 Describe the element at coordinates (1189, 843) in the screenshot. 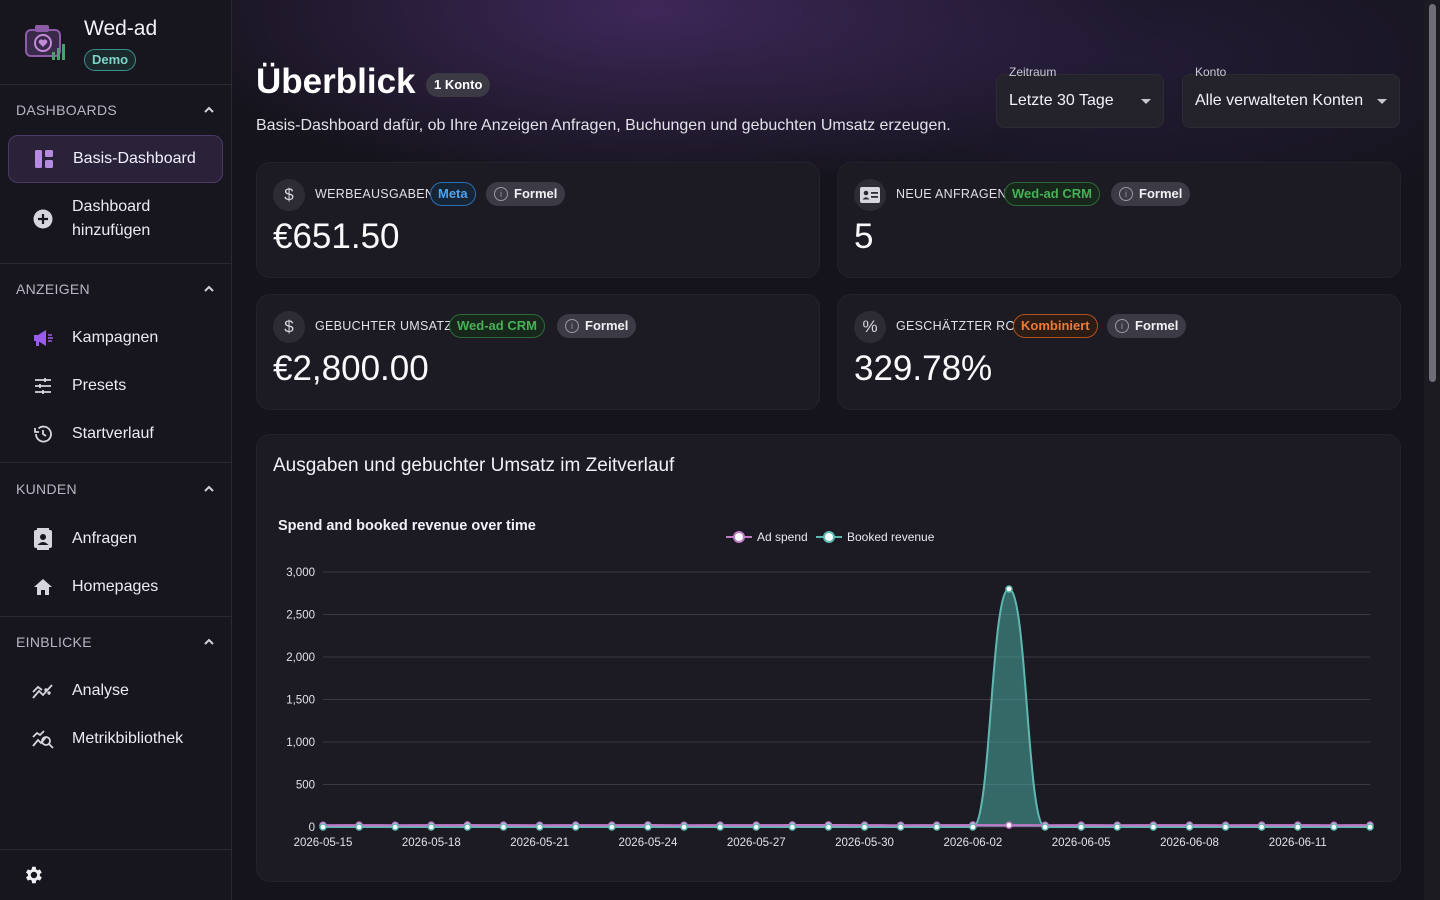

I see `x-tick-label: 2026-06-08` at that location.